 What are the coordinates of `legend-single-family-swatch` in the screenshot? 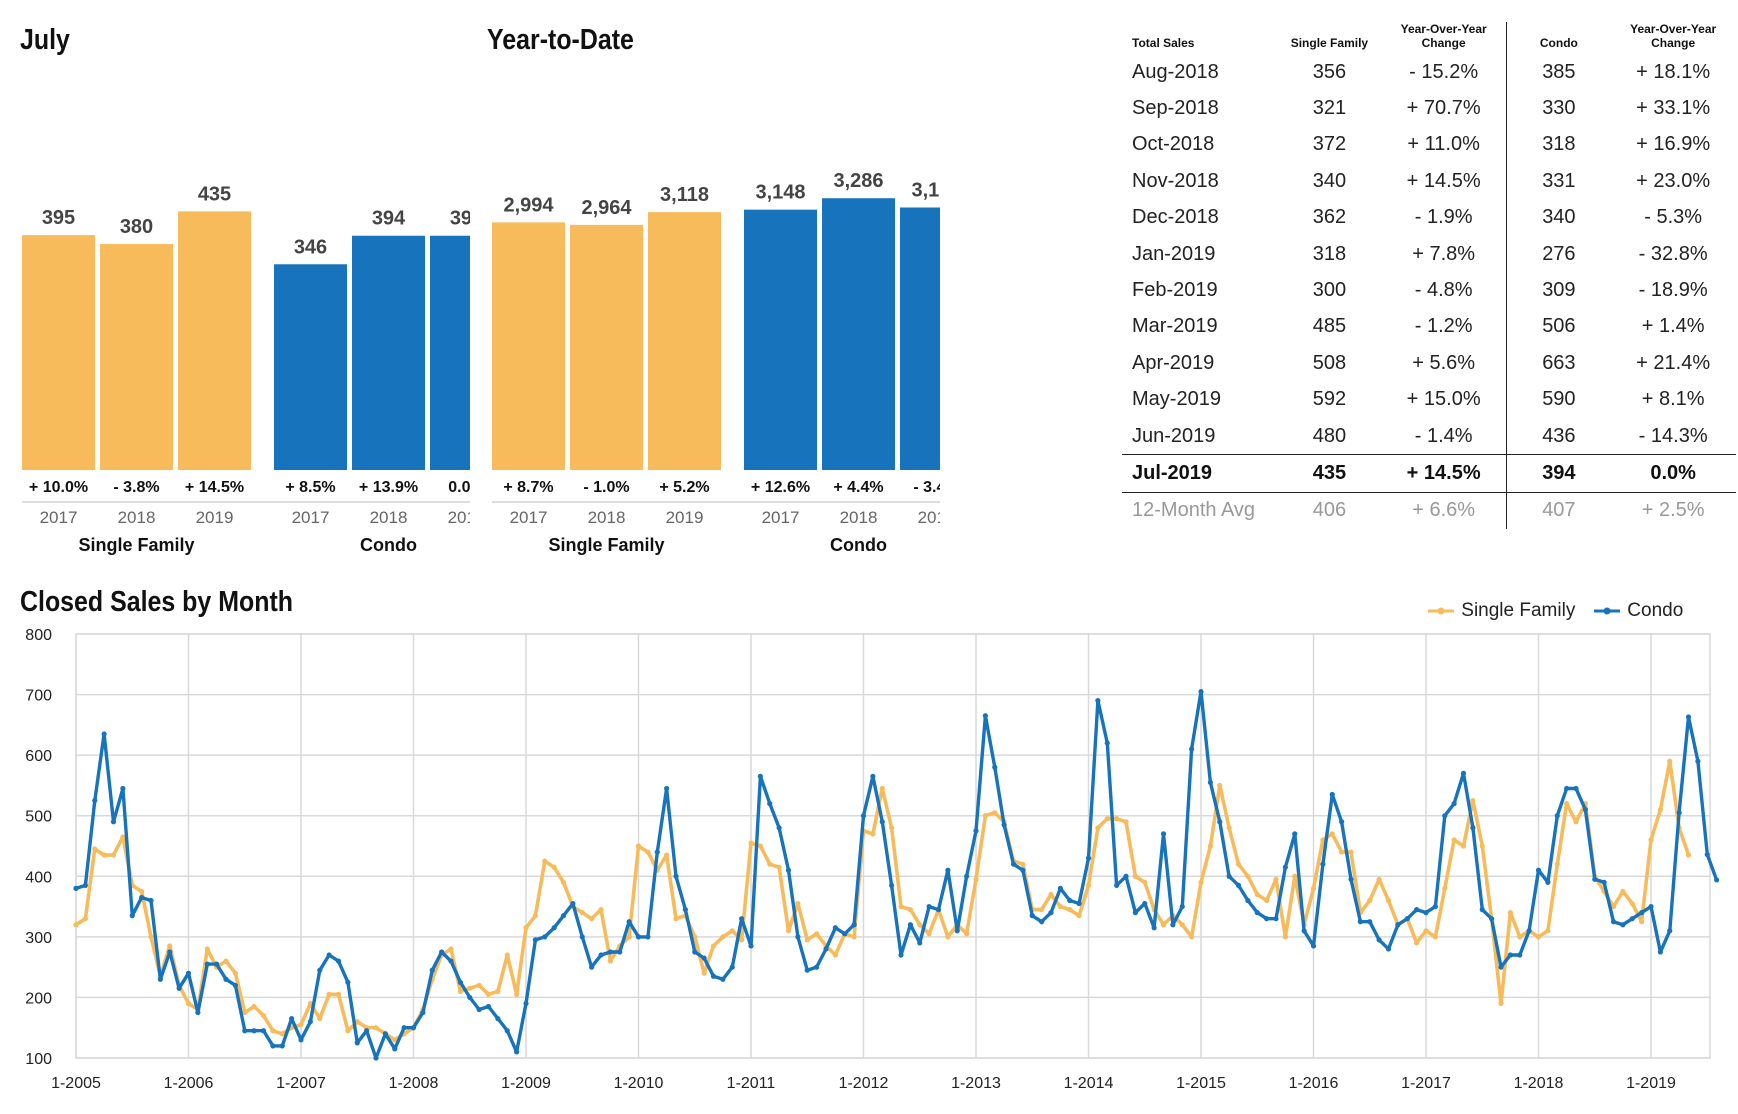 It's located at (1441, 611).